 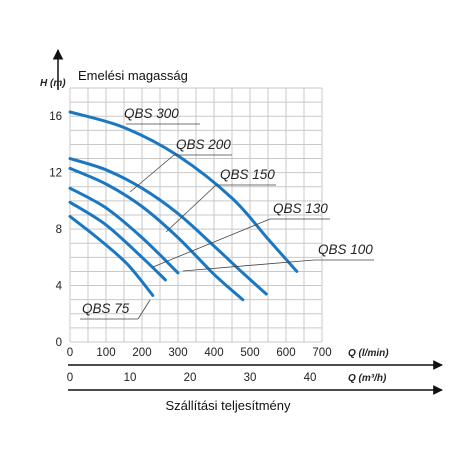 What do you see at coordinates (141, 353) in the screenshot?
I see `x-tick-label: 200` at bounding box center [141, 353].